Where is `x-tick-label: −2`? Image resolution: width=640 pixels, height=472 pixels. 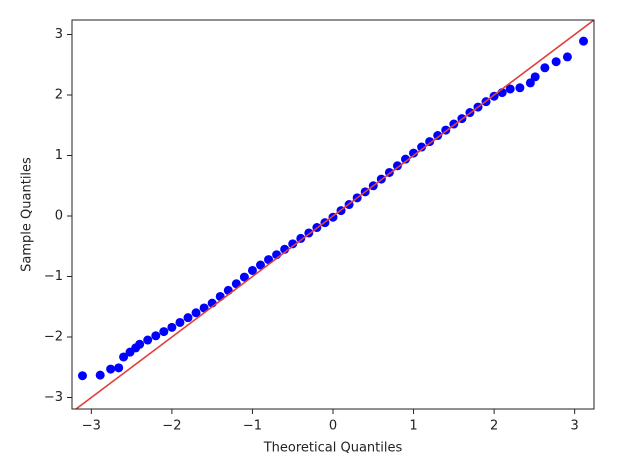
x-tick-label: −2 is located at coordinates (171, 426).